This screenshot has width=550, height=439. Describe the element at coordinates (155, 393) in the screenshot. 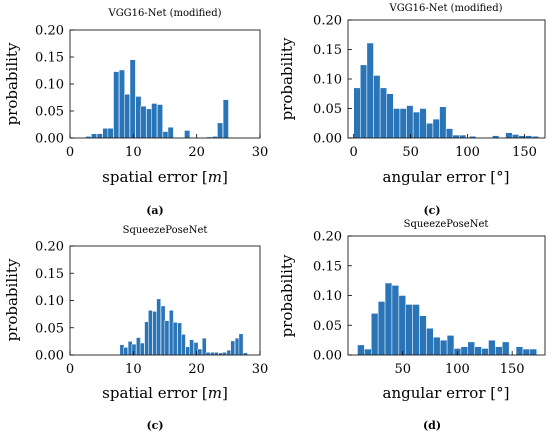

I see `panel-c-xlabel-part: spatial error [` at that location.